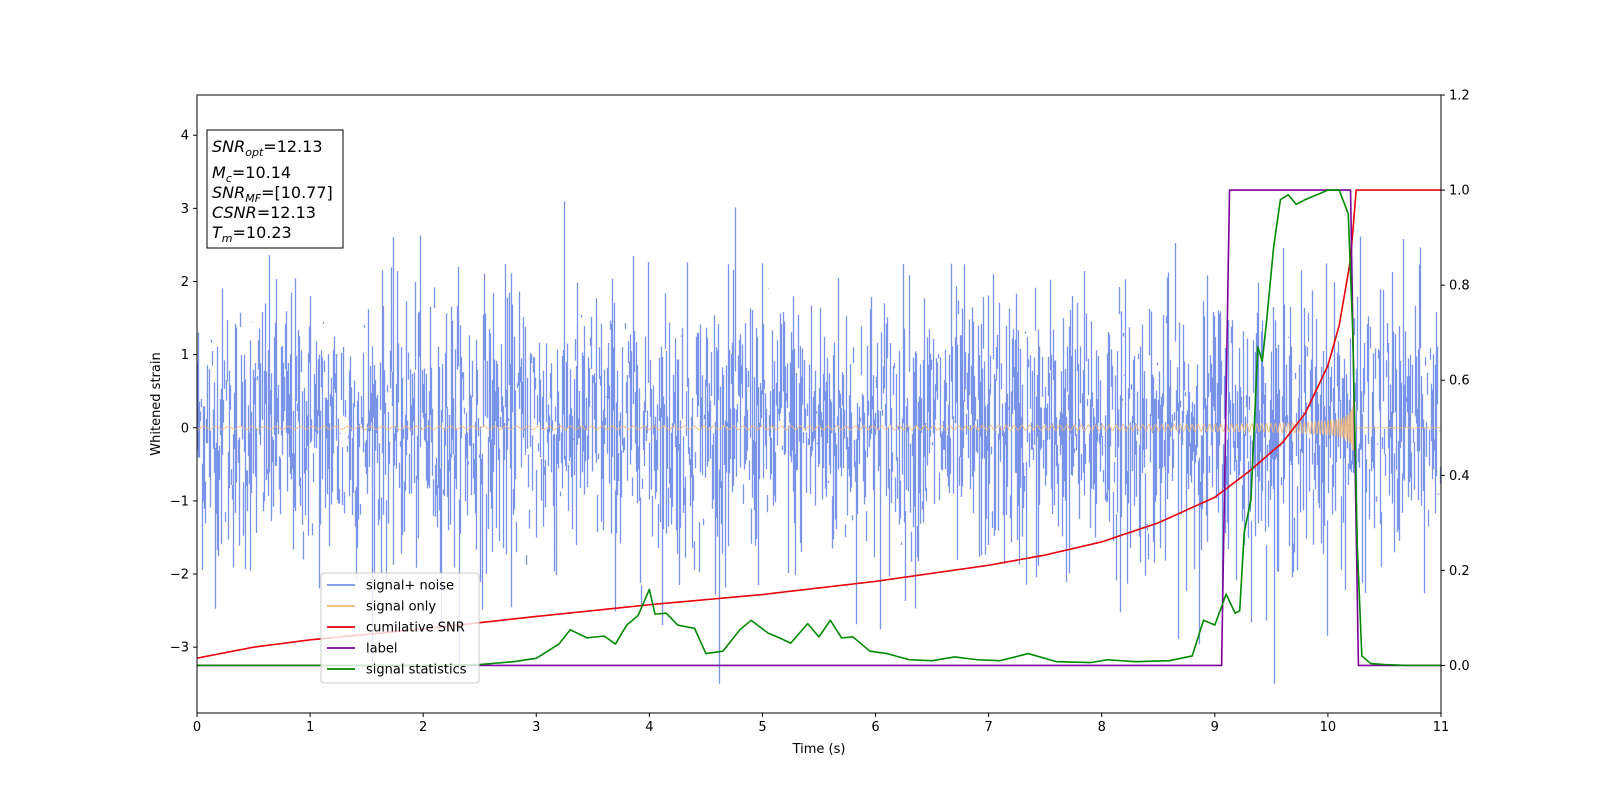 This screenshot has height=800, width=1600. Describe the element at coordinates (1459, 666) in the screenshot. I see `y-right-tick-label: 0.0` at that location.